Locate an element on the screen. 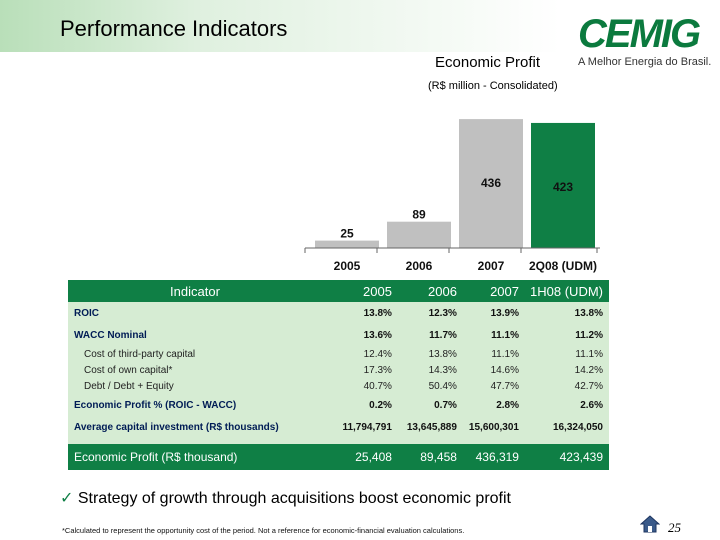 The height and width of the screenshot is (540, 720). data-label-2Q08 (UDM): 423 is located at coordinates (563, 187).